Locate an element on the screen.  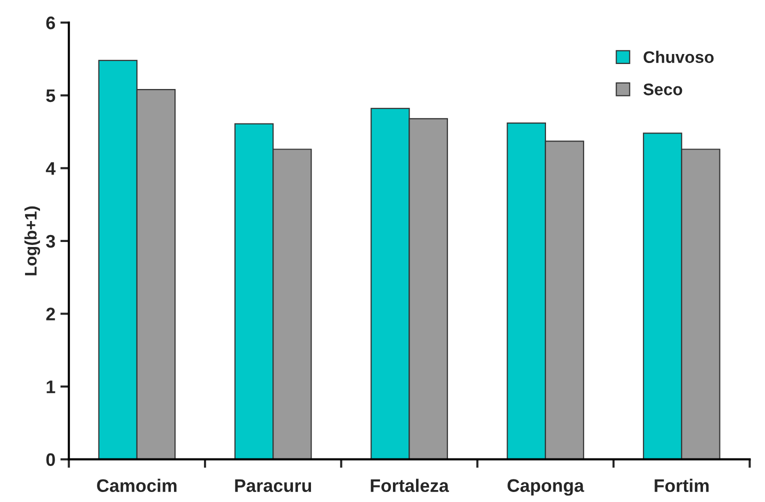
y-axis-title: Log(b+1) is located at coordinates (32, 241).